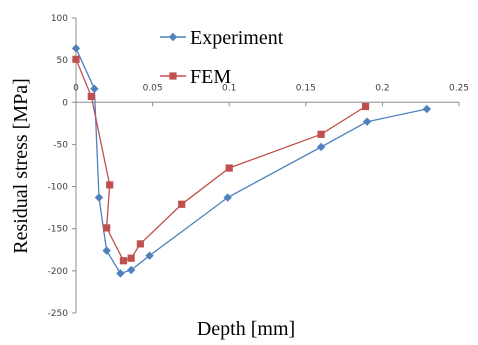  What do you see at coordinates (459, 88) in the screenshot?
I see `x-tick-label: 0.25` at bounding box center [459, 88].